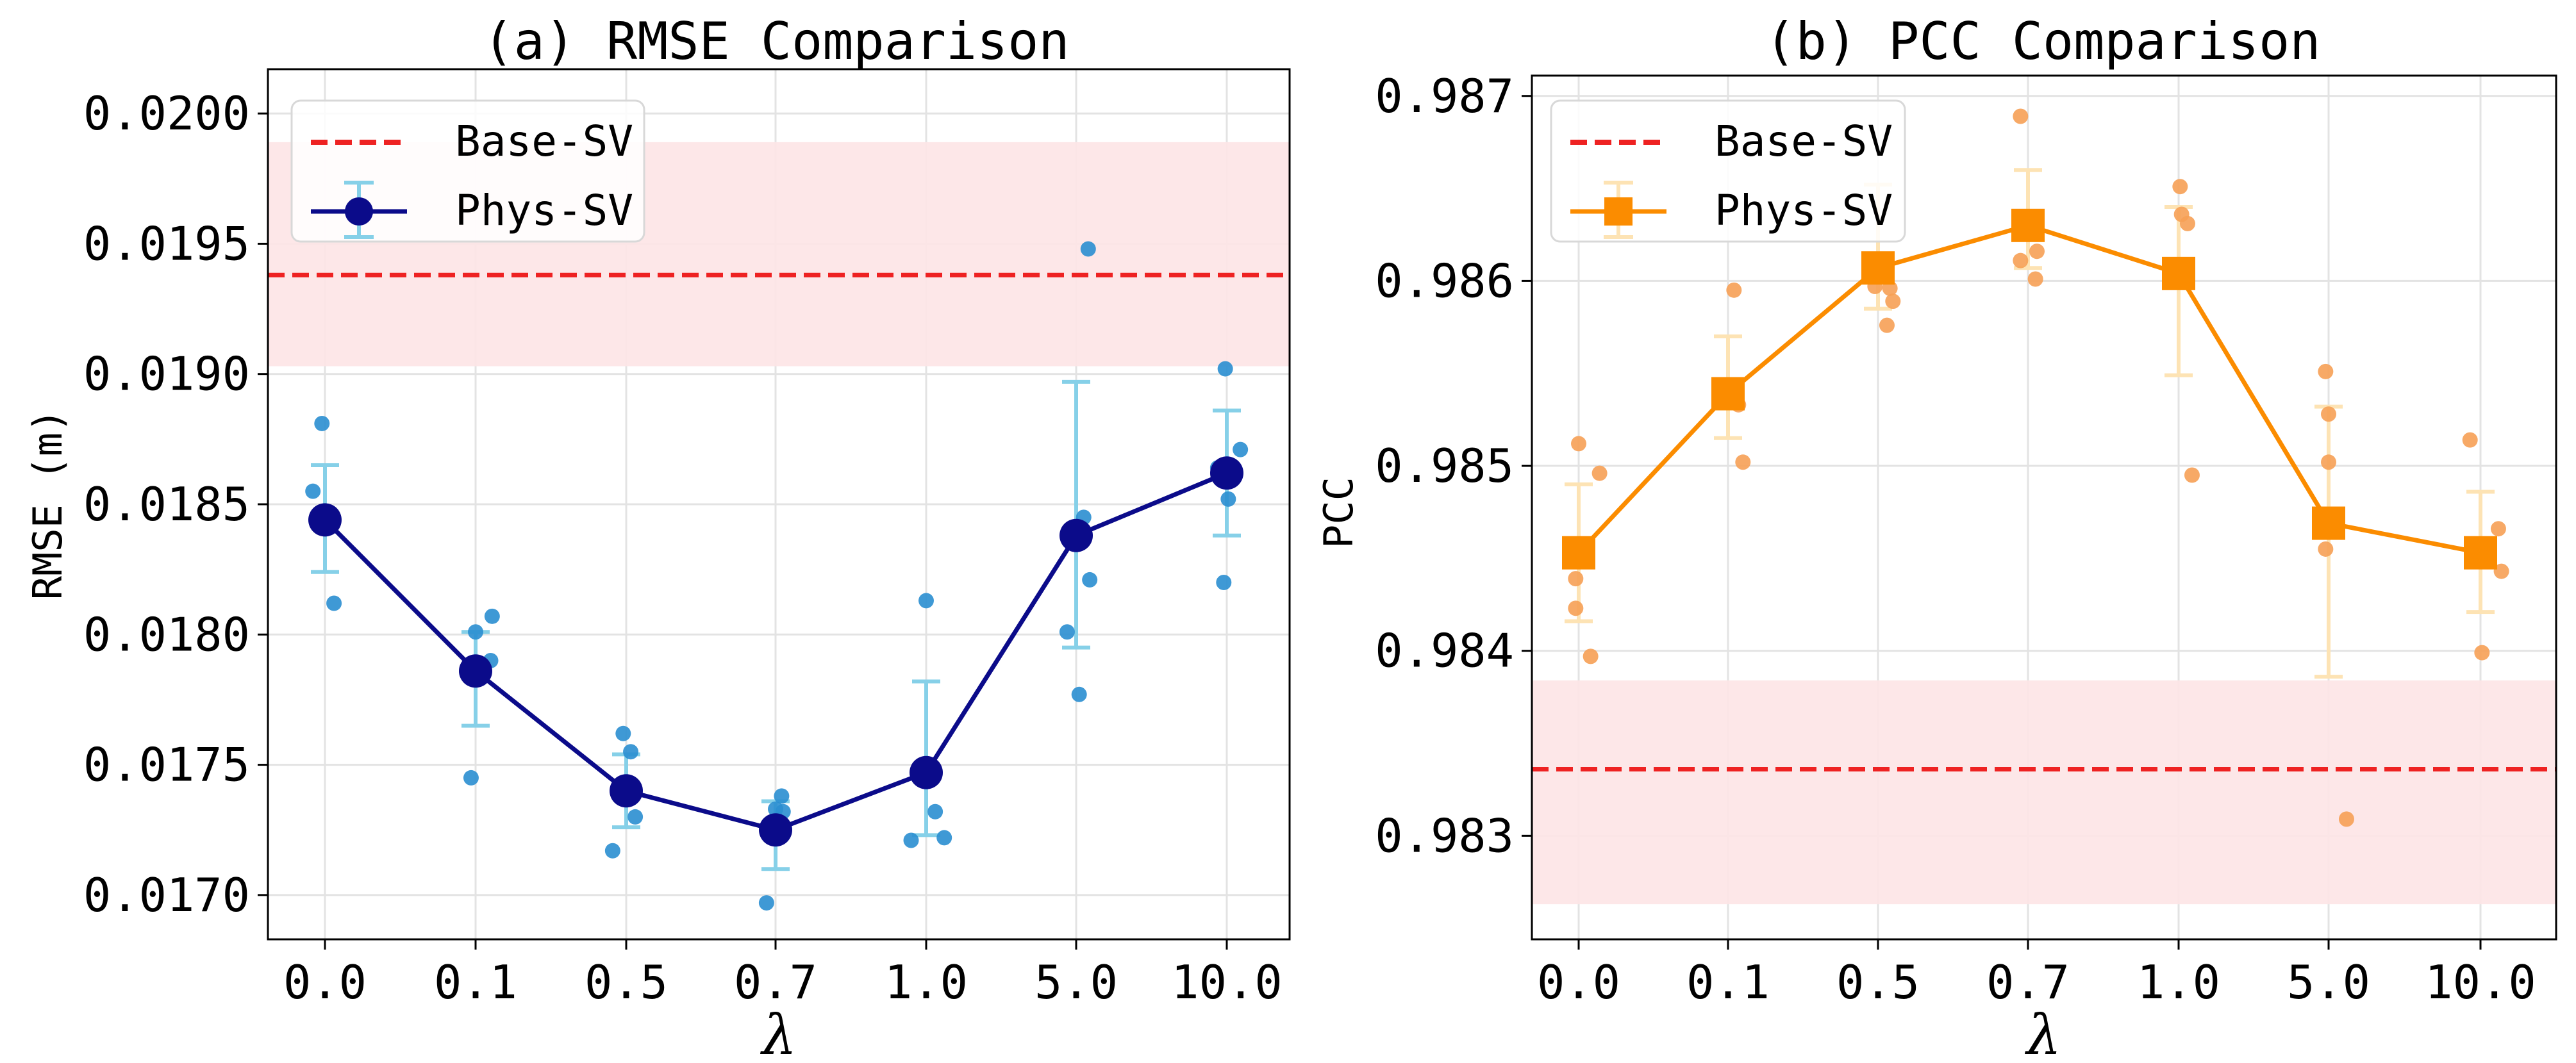 This screenshot has width=2576, height=1063. What do you see at coordinates (1578, 982) in the screenshot?
I see `pcc-xtick-label-0: 0.0` at bounding box center [1578, 982].